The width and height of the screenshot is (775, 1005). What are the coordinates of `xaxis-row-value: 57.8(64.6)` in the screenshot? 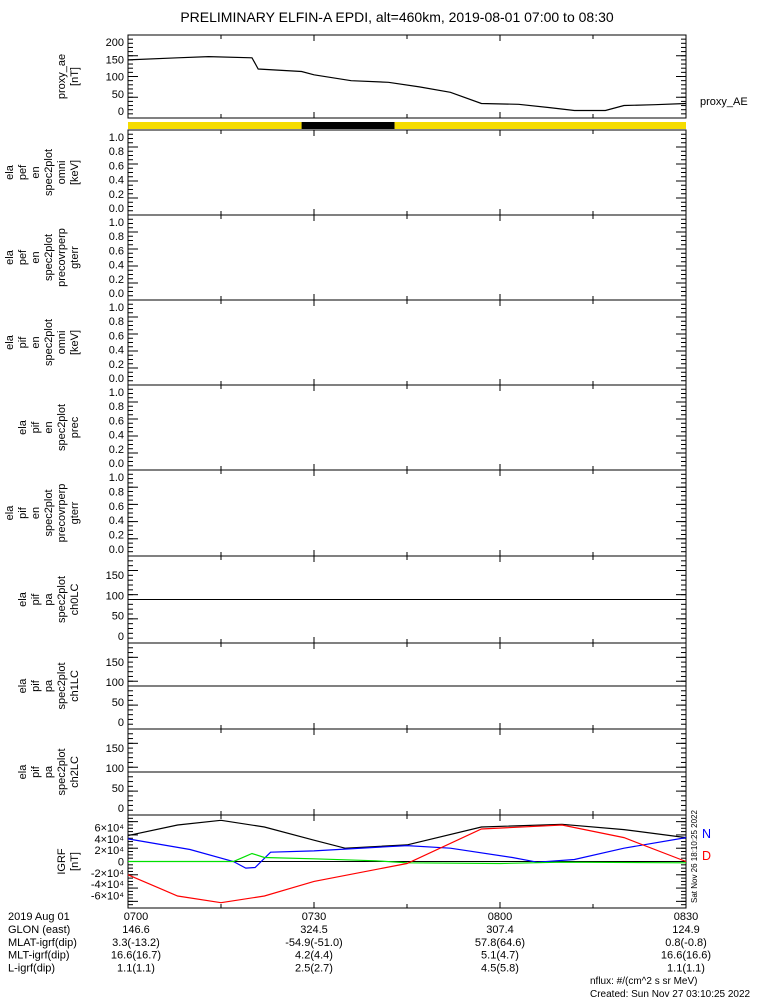 It's located at (500, 943).